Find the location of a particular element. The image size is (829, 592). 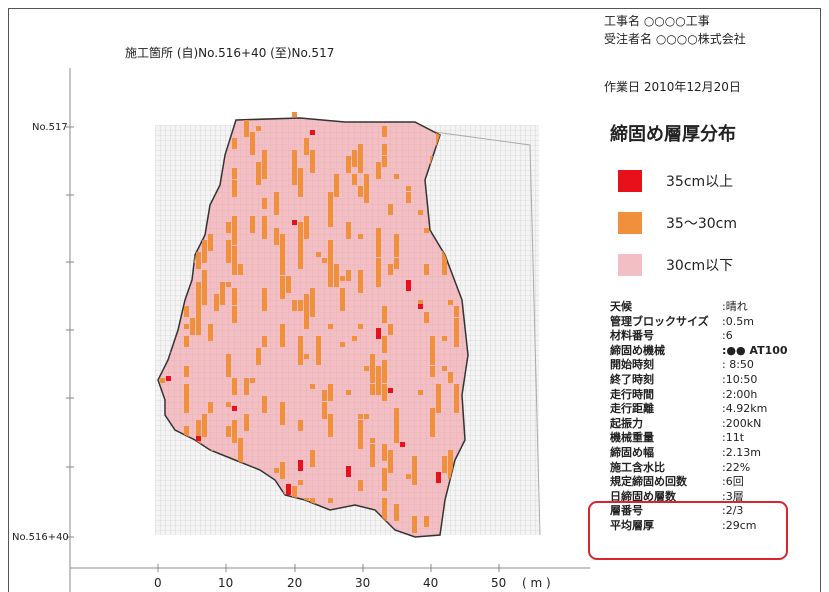

param-value: :●● AT100 is located at coordinates (755, 350).